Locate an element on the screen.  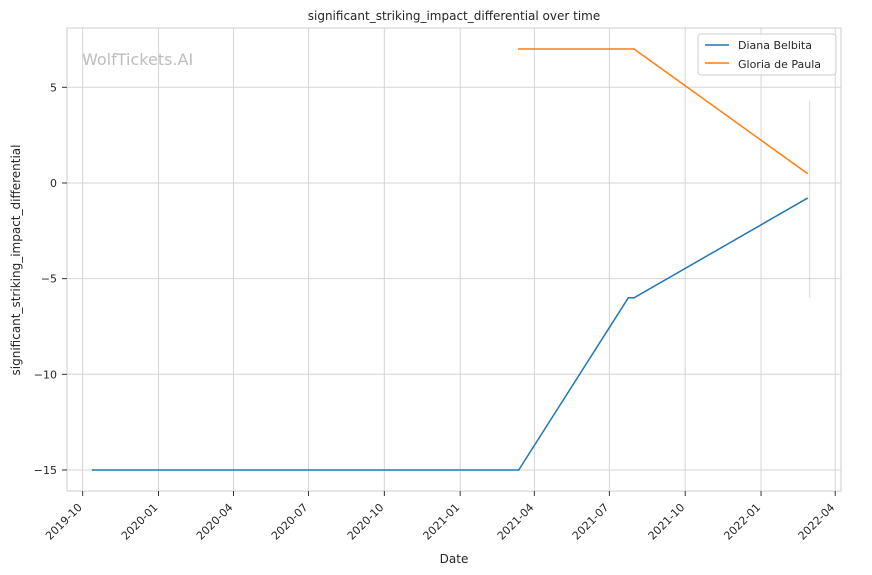
legend-box is located at coordinates (767, 54).